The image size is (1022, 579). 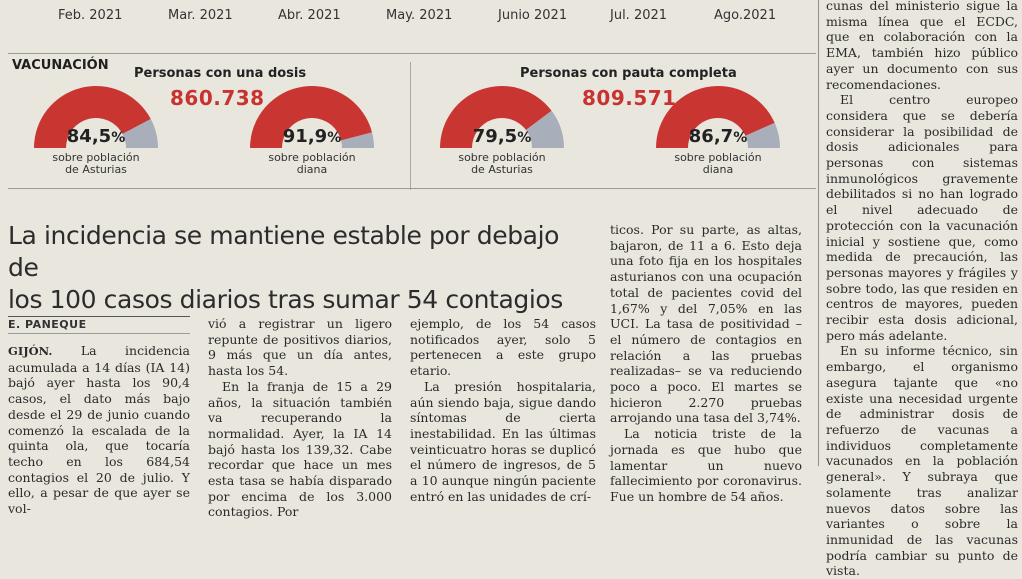 I want to click on month-label: Ago.2021, so click(x=745, y=15).